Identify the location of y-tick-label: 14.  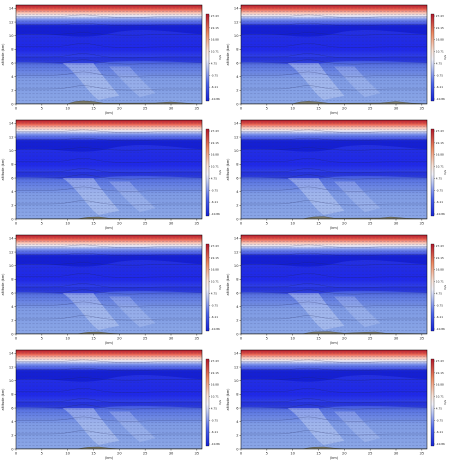
(11, 9).